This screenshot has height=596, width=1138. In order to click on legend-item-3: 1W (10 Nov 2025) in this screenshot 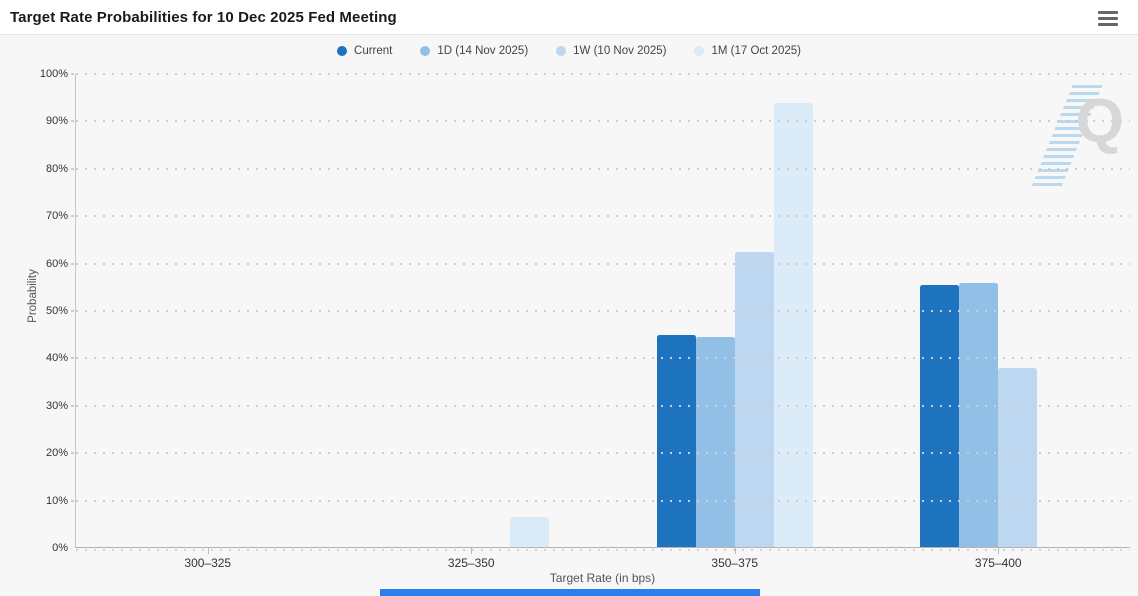, I will do `click(611, 51)`.